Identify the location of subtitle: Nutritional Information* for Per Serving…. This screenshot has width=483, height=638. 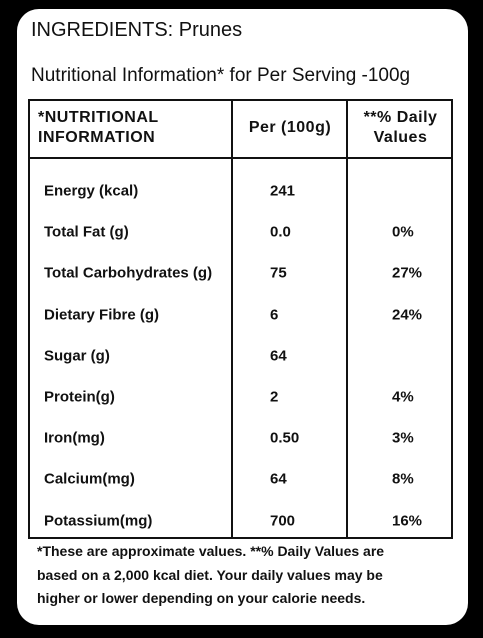
(221, 75).